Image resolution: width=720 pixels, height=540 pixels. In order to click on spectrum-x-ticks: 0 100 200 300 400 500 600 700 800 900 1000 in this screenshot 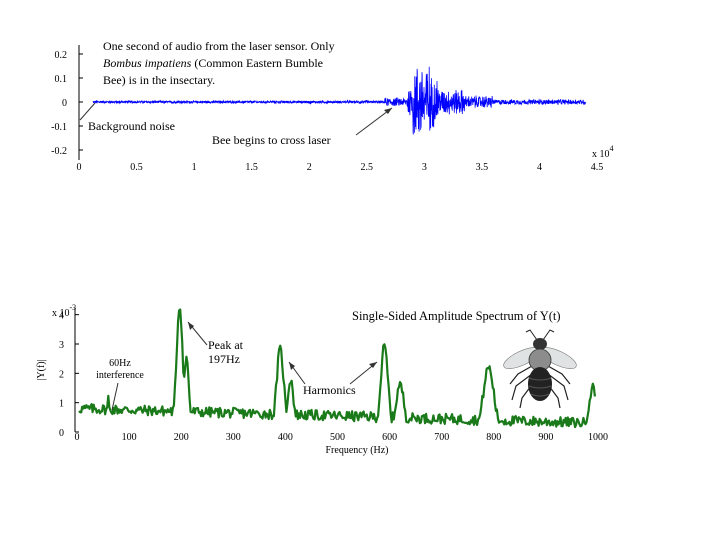, I will do `click(342, 437)`.